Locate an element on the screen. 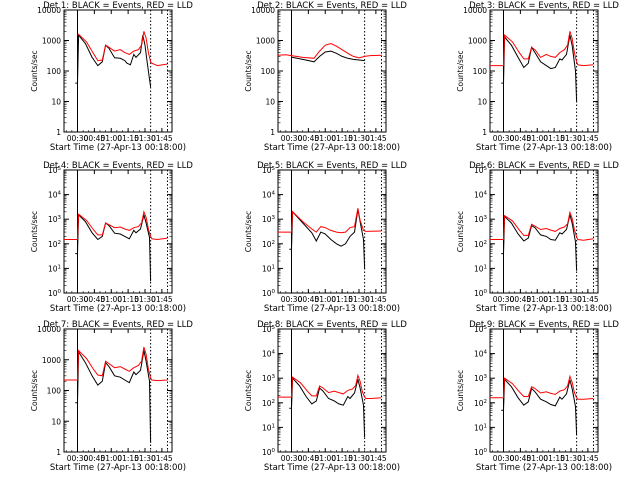 This screenshot has width=640, height=480. chart-title: Det 4: BLACK = Events, RED = LLD is located at coordinates (118, 166).